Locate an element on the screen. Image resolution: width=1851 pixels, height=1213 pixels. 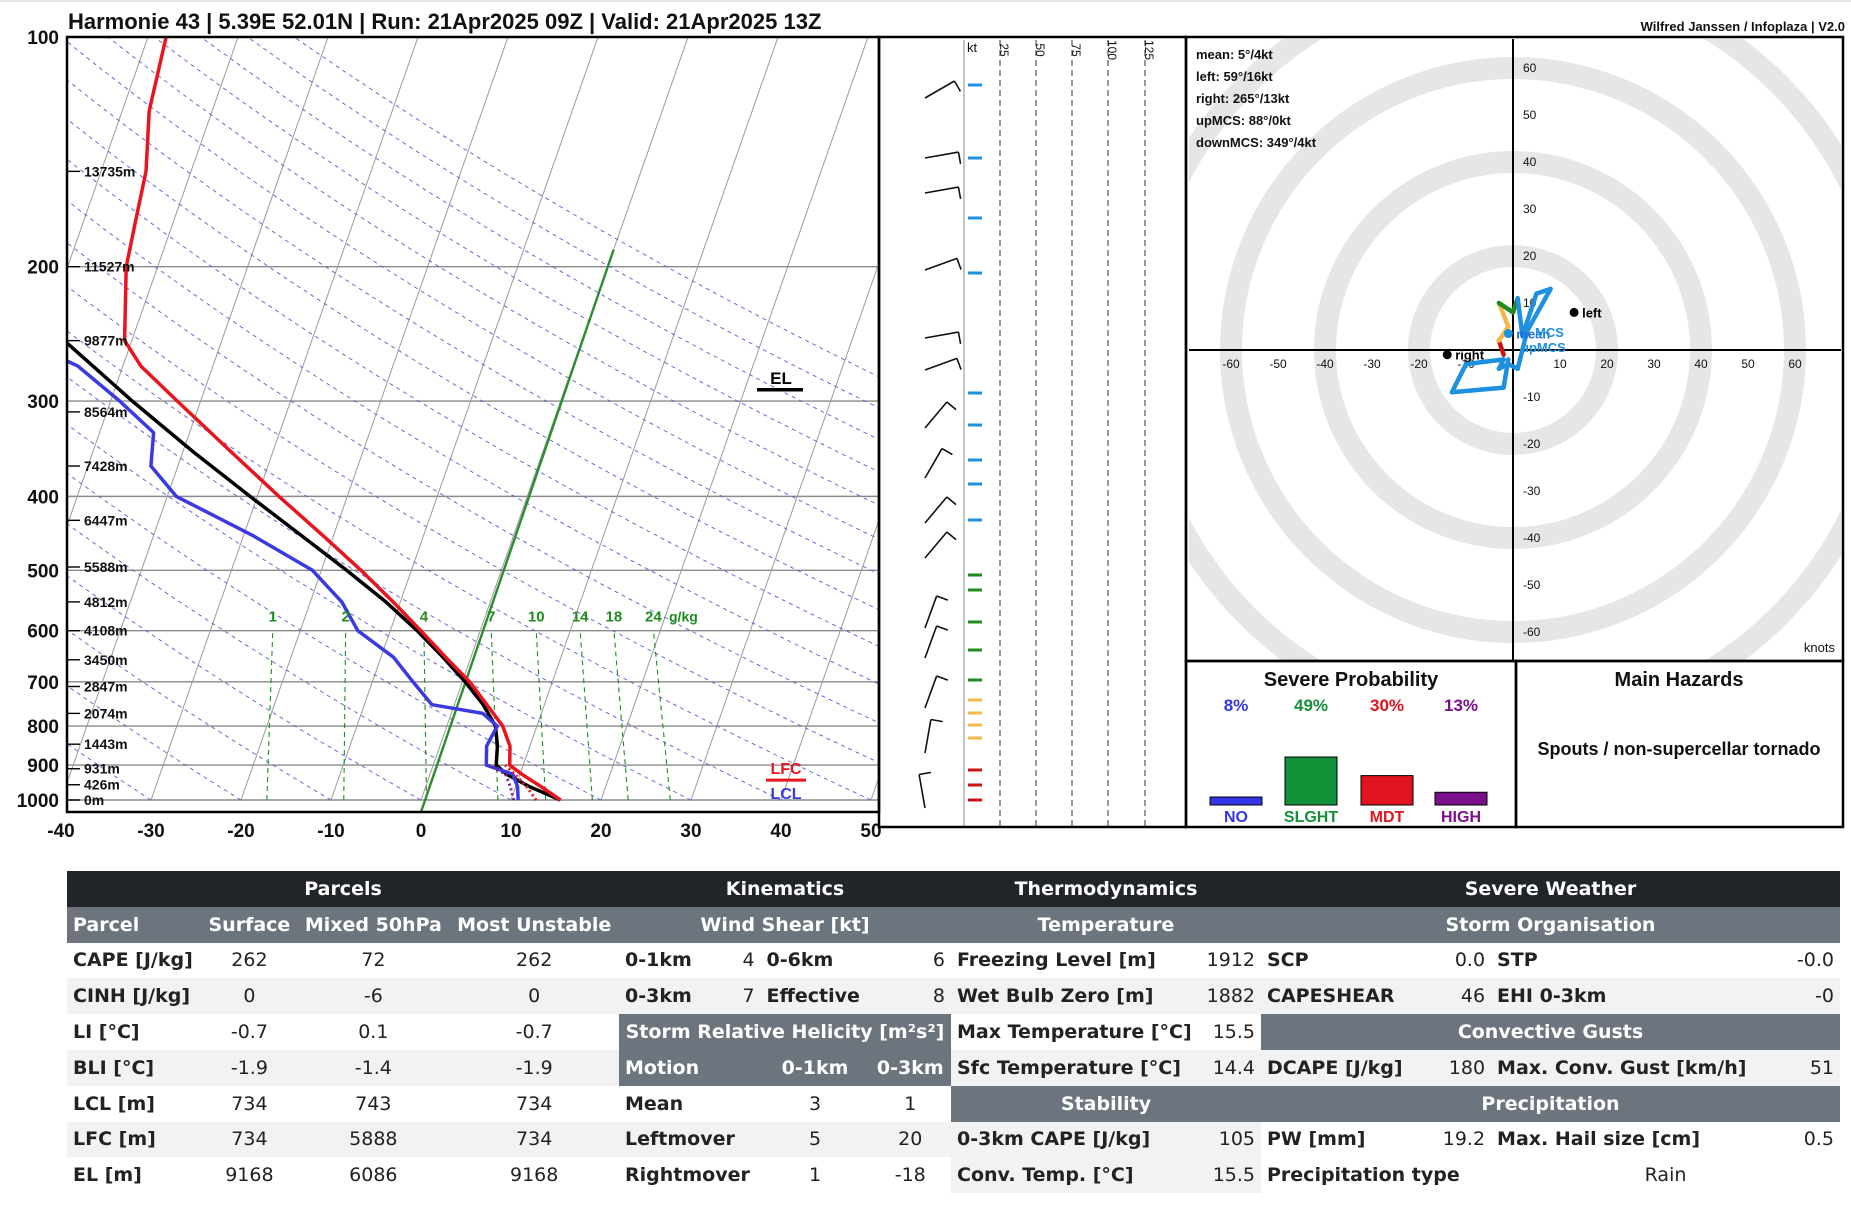
severe-param-label: PW [mm] is located at coordinates (1316, 1139).